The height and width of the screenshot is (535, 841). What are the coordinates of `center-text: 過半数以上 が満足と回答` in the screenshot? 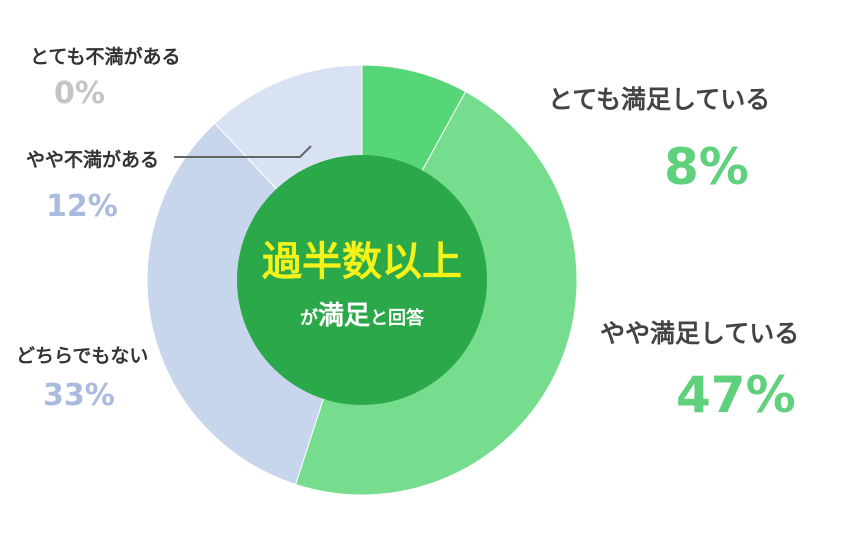 It's located at (362, 280).